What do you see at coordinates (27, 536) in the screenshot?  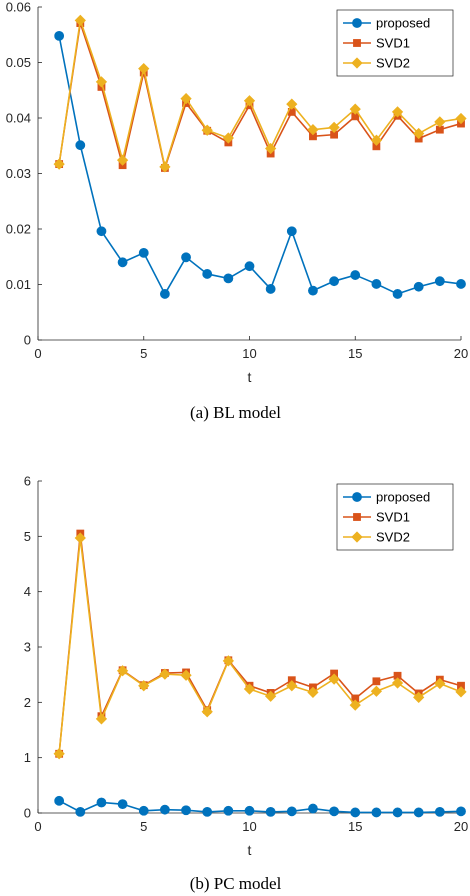 I see `y-tick-label: 5` at bounding box center [27, 536].